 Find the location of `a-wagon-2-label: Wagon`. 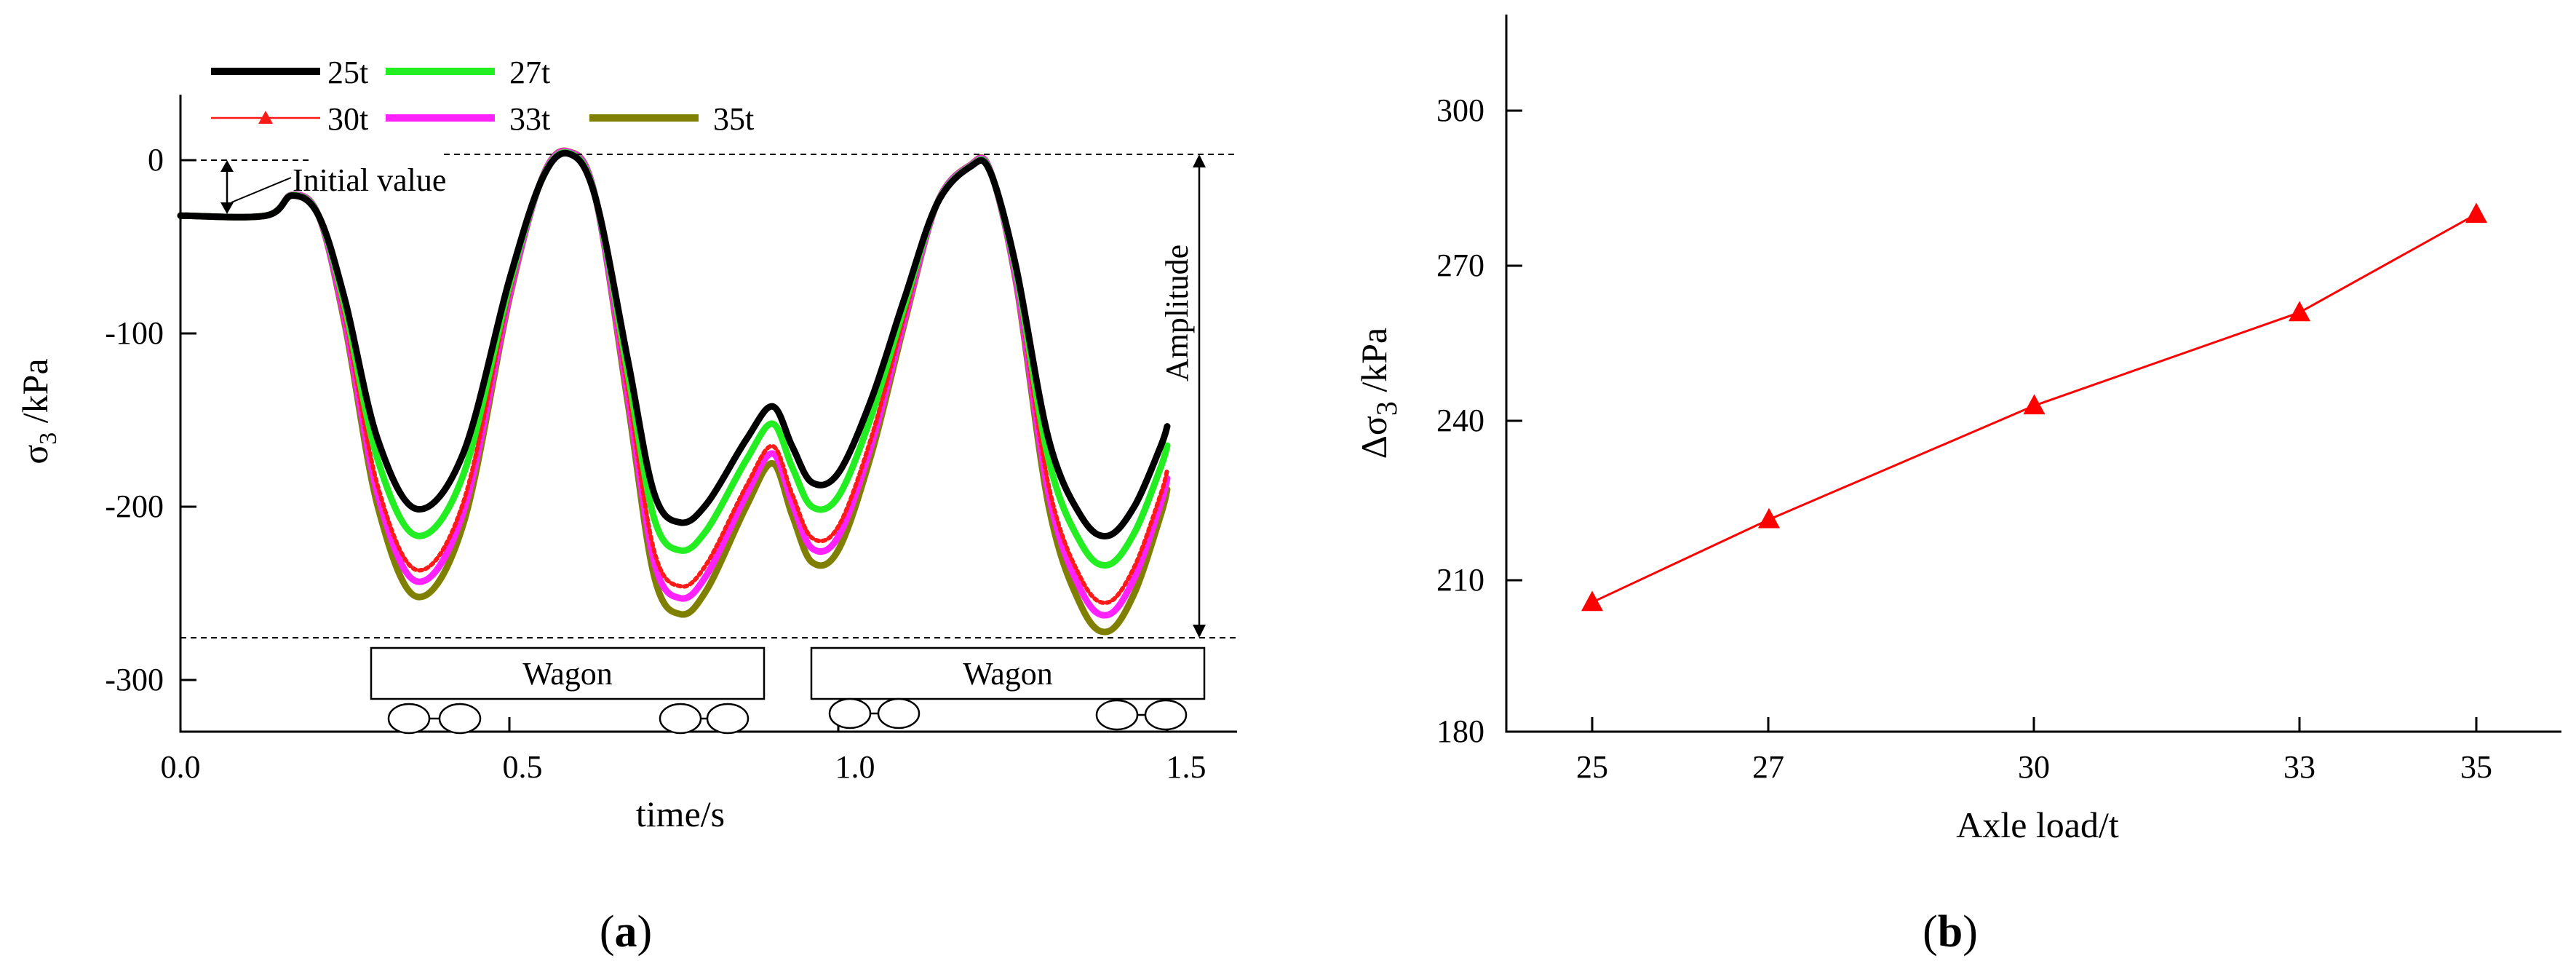

a-wagon-2-label: Wagon is located at coordinates (1008, 674).